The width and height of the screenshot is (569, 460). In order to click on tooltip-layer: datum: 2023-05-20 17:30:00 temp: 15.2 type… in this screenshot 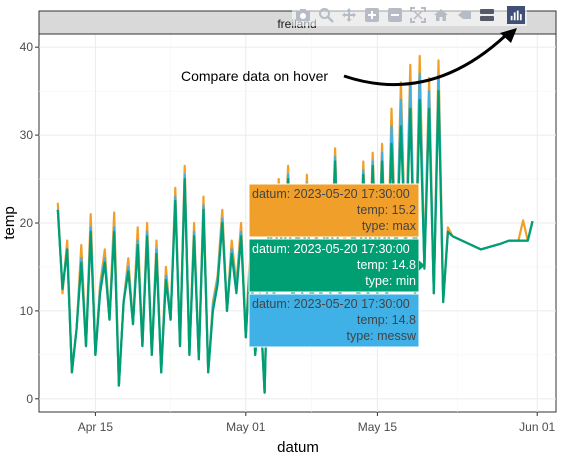, I will do `click(336, 265)`.